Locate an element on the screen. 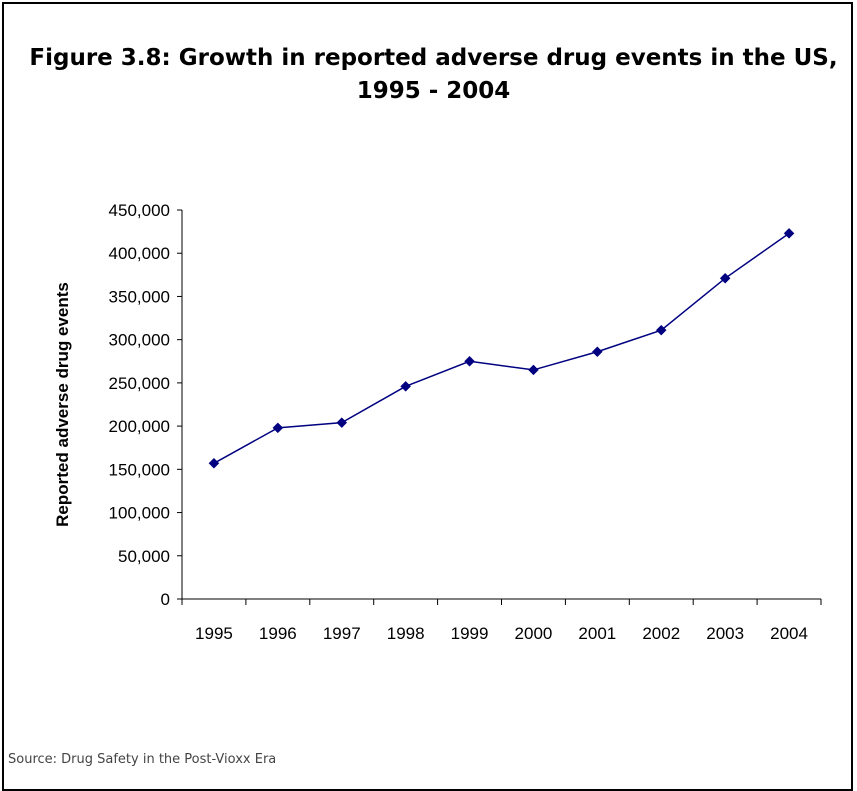  data-point-2001 is located at coordinates (597, 352).